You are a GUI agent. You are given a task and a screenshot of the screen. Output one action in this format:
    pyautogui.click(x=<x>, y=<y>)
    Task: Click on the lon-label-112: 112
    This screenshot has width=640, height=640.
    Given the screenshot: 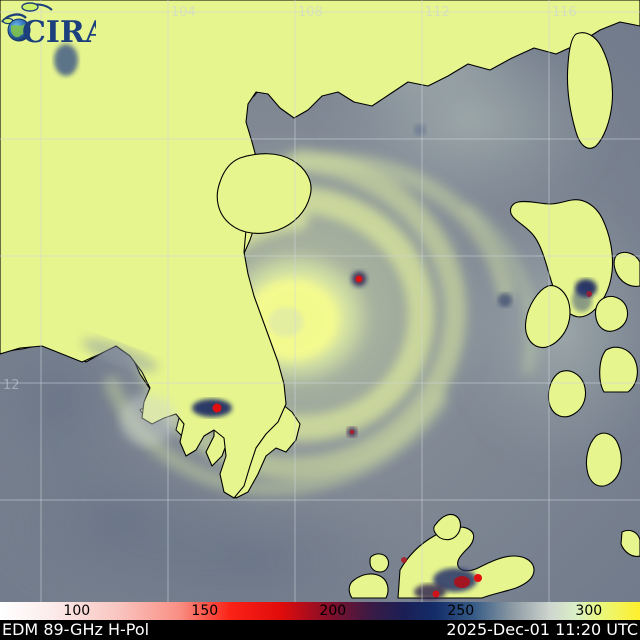 What is the action you would take?
    pyautogui.click(x=437, y=12)
    